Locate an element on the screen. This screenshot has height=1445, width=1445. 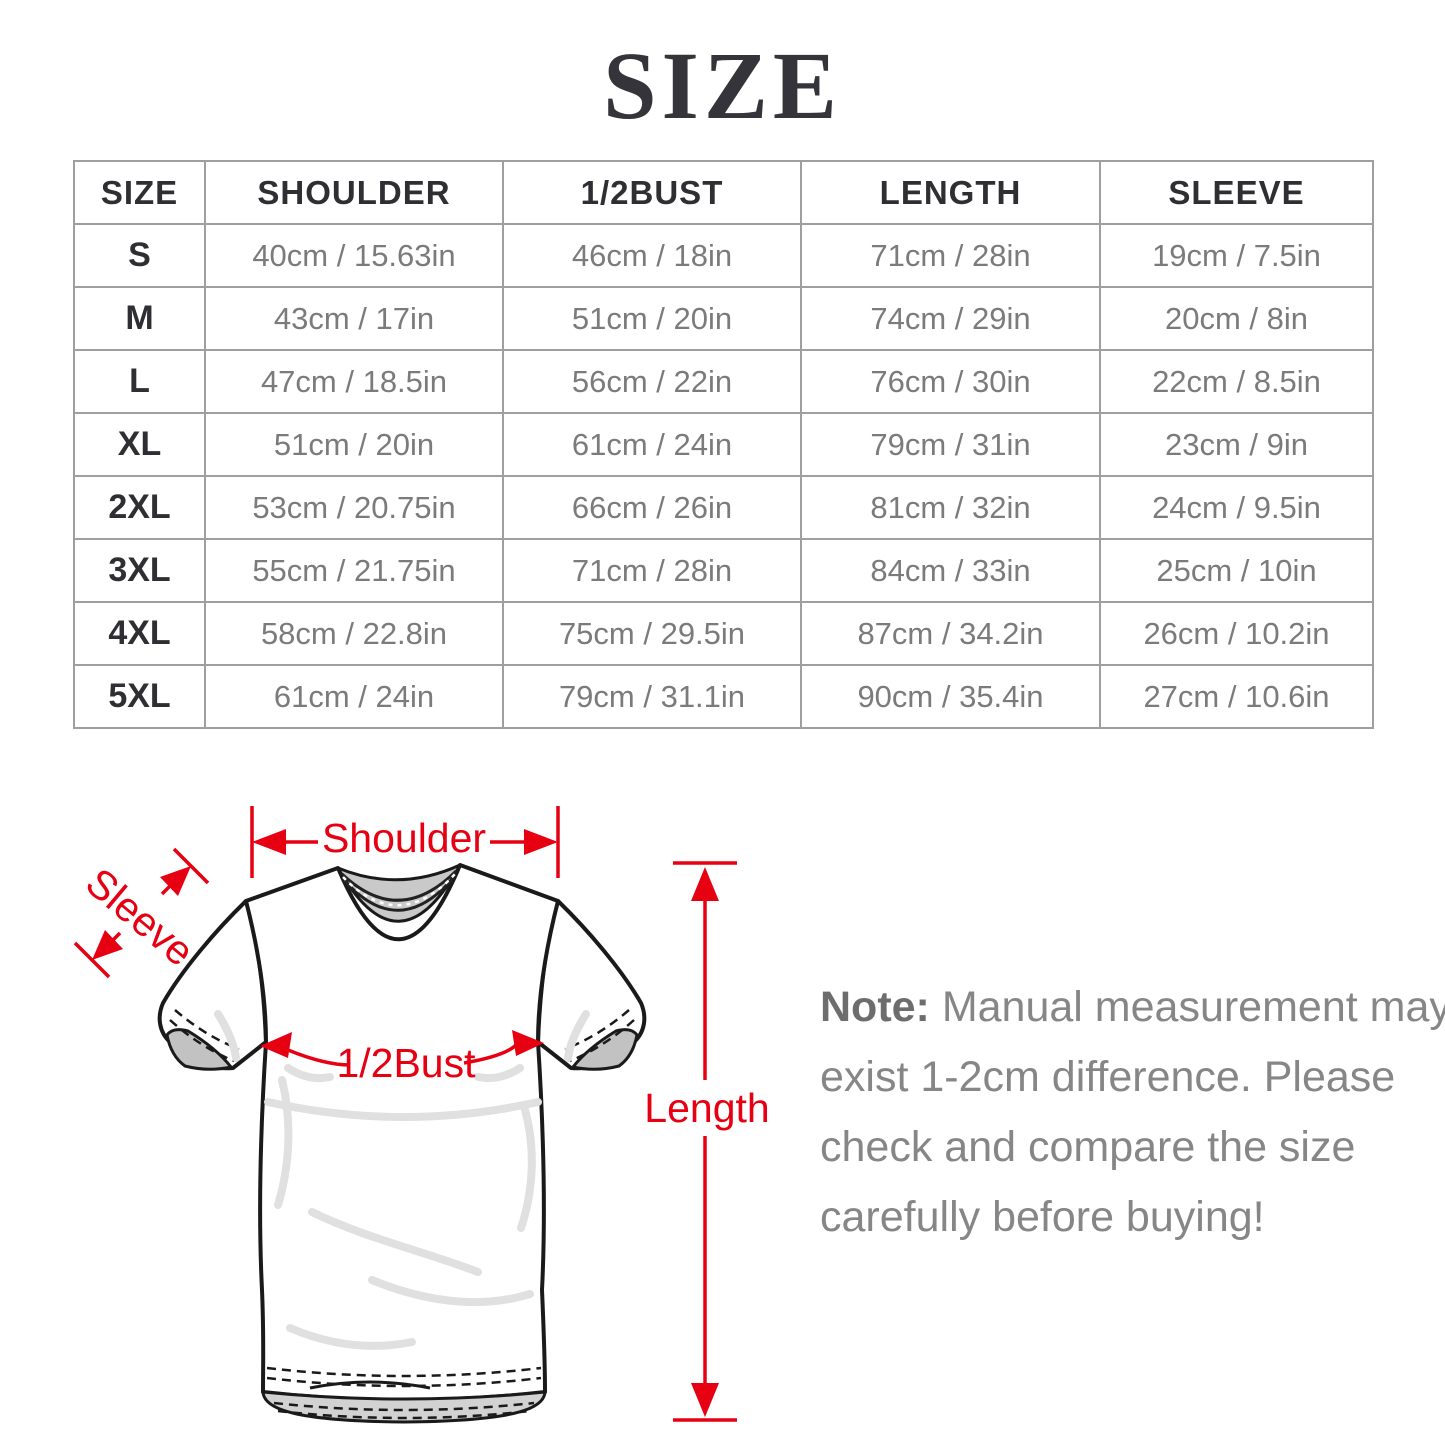
table-header-row: SIZE SHOULDER 1/2BUST LENGTH SLEEVE is located at coordinates (723, 192).